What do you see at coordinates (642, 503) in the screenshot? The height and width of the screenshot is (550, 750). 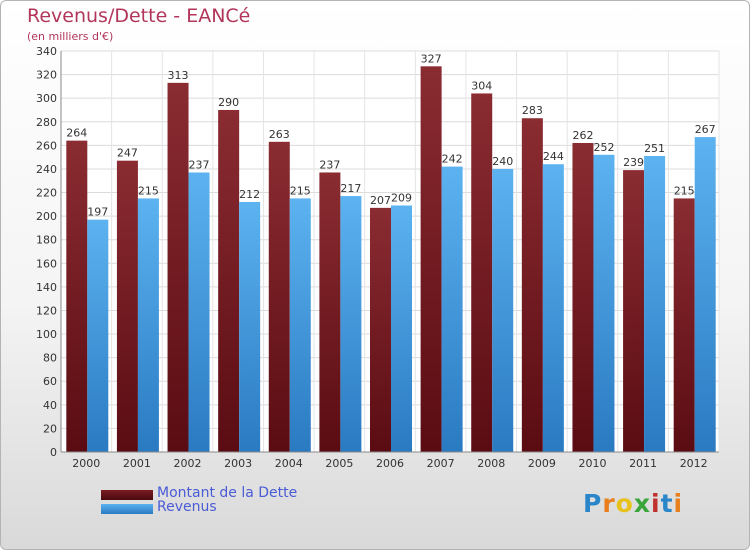 I see `logo-letter: x` at bounding box center [642, 503].